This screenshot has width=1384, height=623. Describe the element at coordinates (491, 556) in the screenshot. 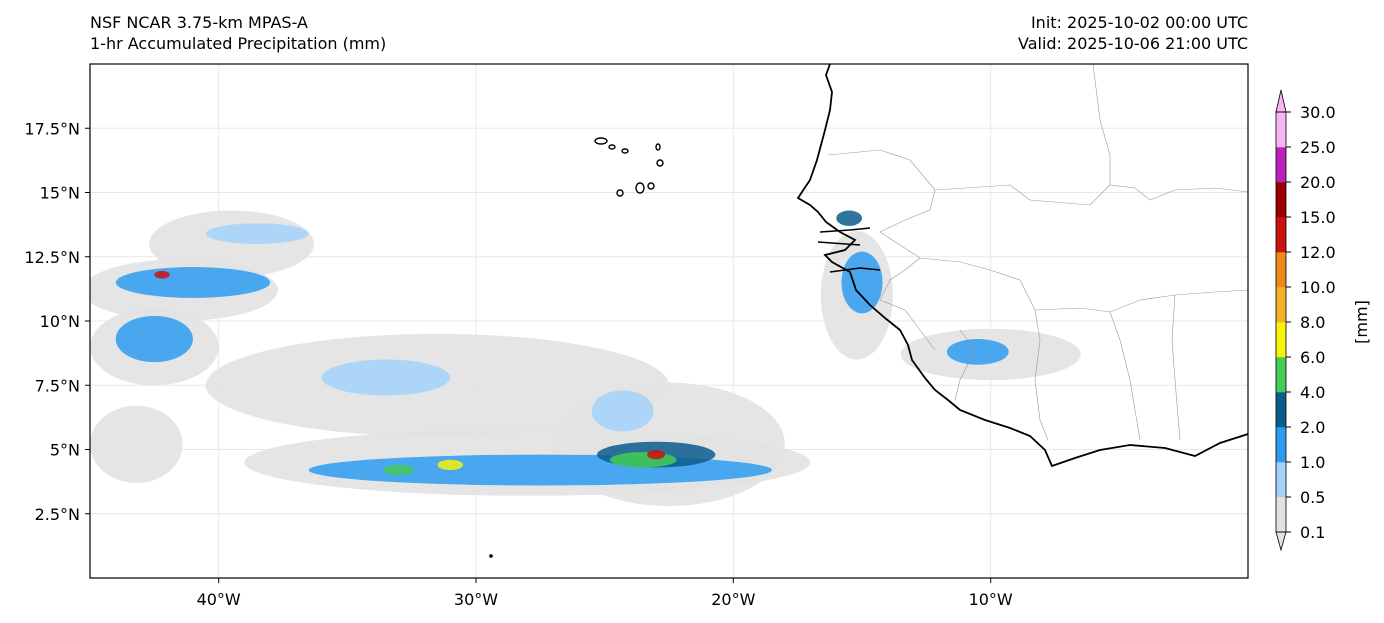

I see `st-peter-paul-rocks` at that location.